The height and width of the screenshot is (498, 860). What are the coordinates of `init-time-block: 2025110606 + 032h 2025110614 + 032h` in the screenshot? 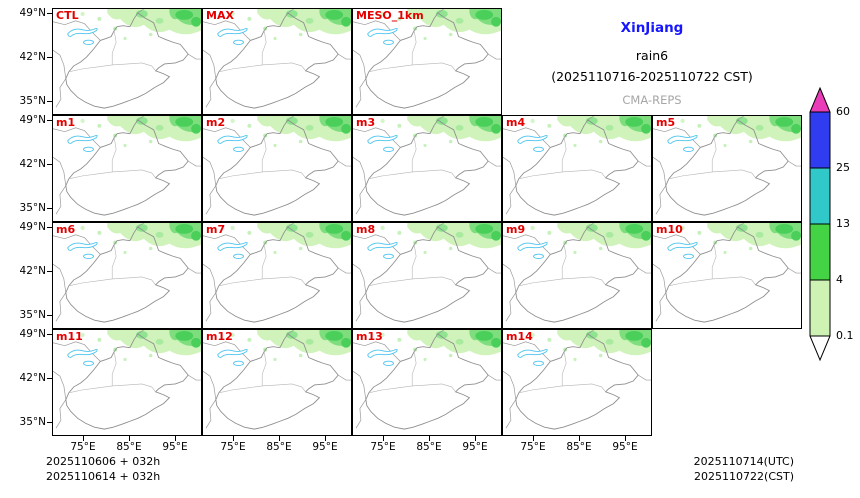 It's located at (103, 469).